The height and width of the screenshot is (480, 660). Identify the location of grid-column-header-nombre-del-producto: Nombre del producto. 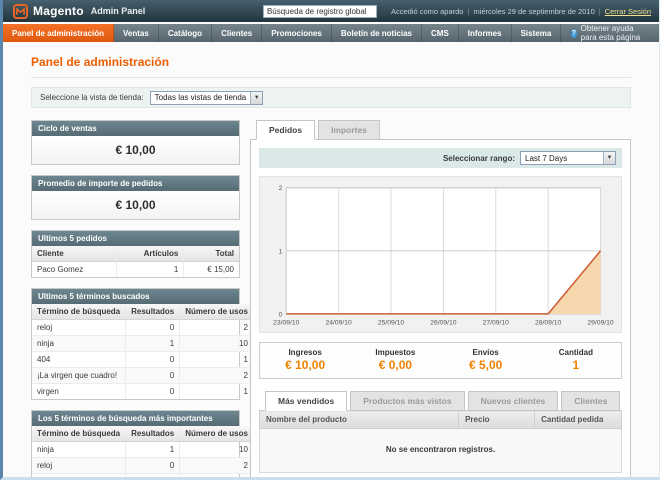
(359, 420).